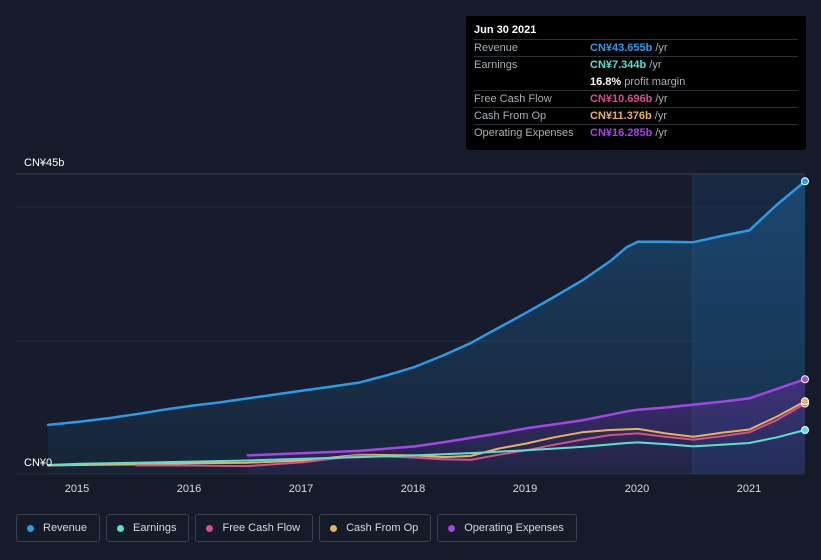 The width and height of the screenshot is (821, 560). I want to click on legend-label: Operating Expenses, so click(514, 528).